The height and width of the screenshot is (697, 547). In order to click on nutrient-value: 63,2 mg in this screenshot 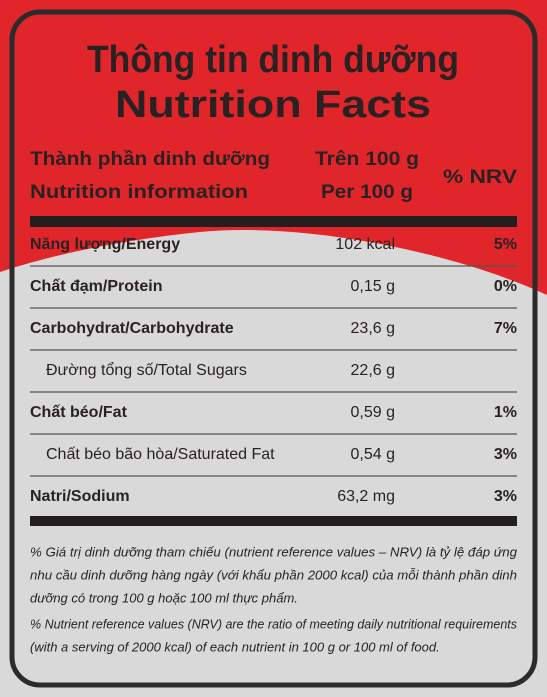, I will do `click(366, 496)`.